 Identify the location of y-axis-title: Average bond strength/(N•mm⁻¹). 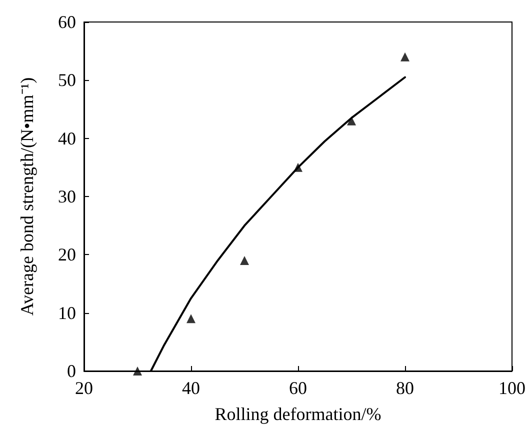
(27, 196).